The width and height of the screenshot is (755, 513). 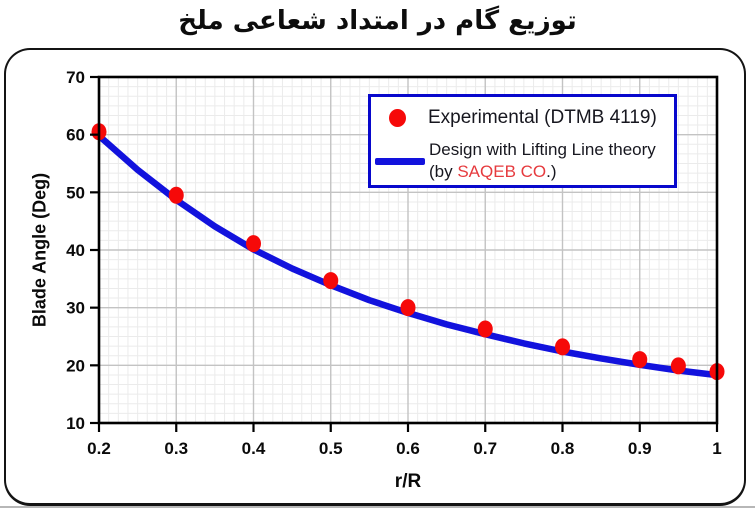 What do you see at coordinates (408, 448) in the screenshot?
I see `x-tick-label: 0.6` at bounding box center [408, 448].